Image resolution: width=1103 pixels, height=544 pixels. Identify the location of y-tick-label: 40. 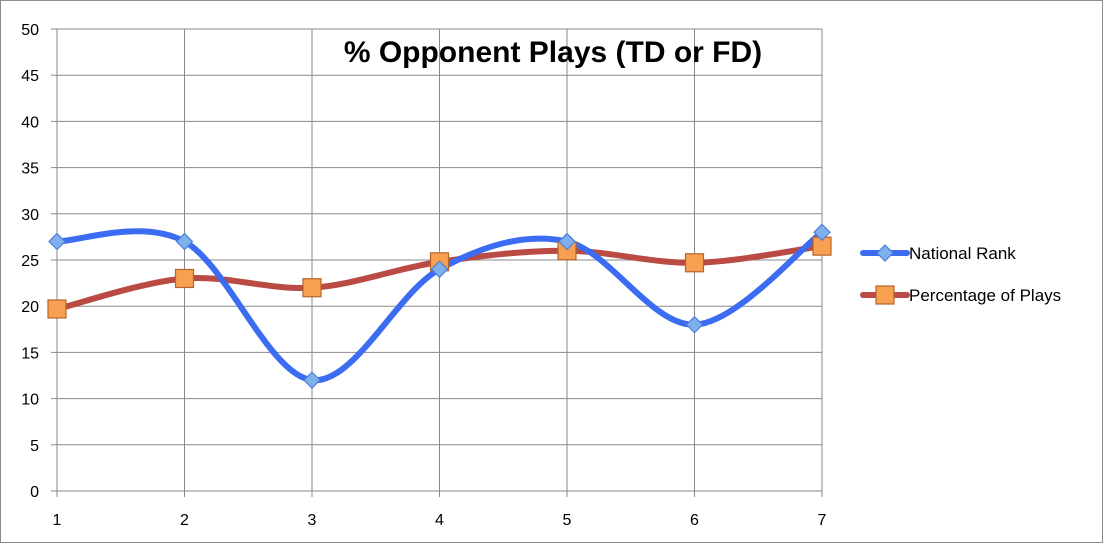
(30, 122).